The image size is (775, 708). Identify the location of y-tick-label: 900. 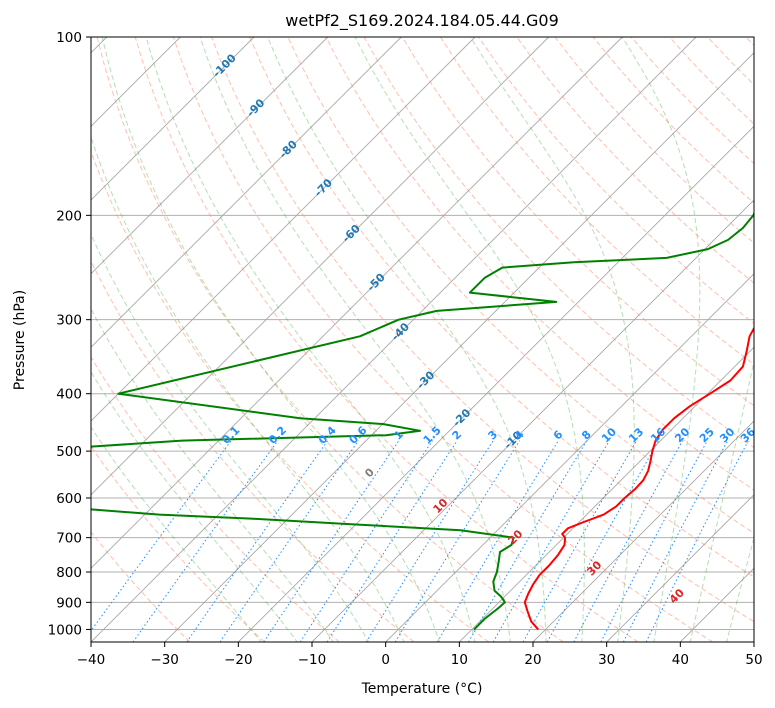
(69, 603).